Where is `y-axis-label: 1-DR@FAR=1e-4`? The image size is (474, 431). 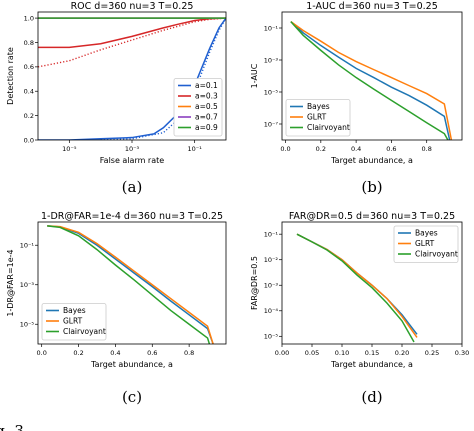
y-axis-label: 1-DR@FAR=1e-4 is located at coordinates (10, 282).